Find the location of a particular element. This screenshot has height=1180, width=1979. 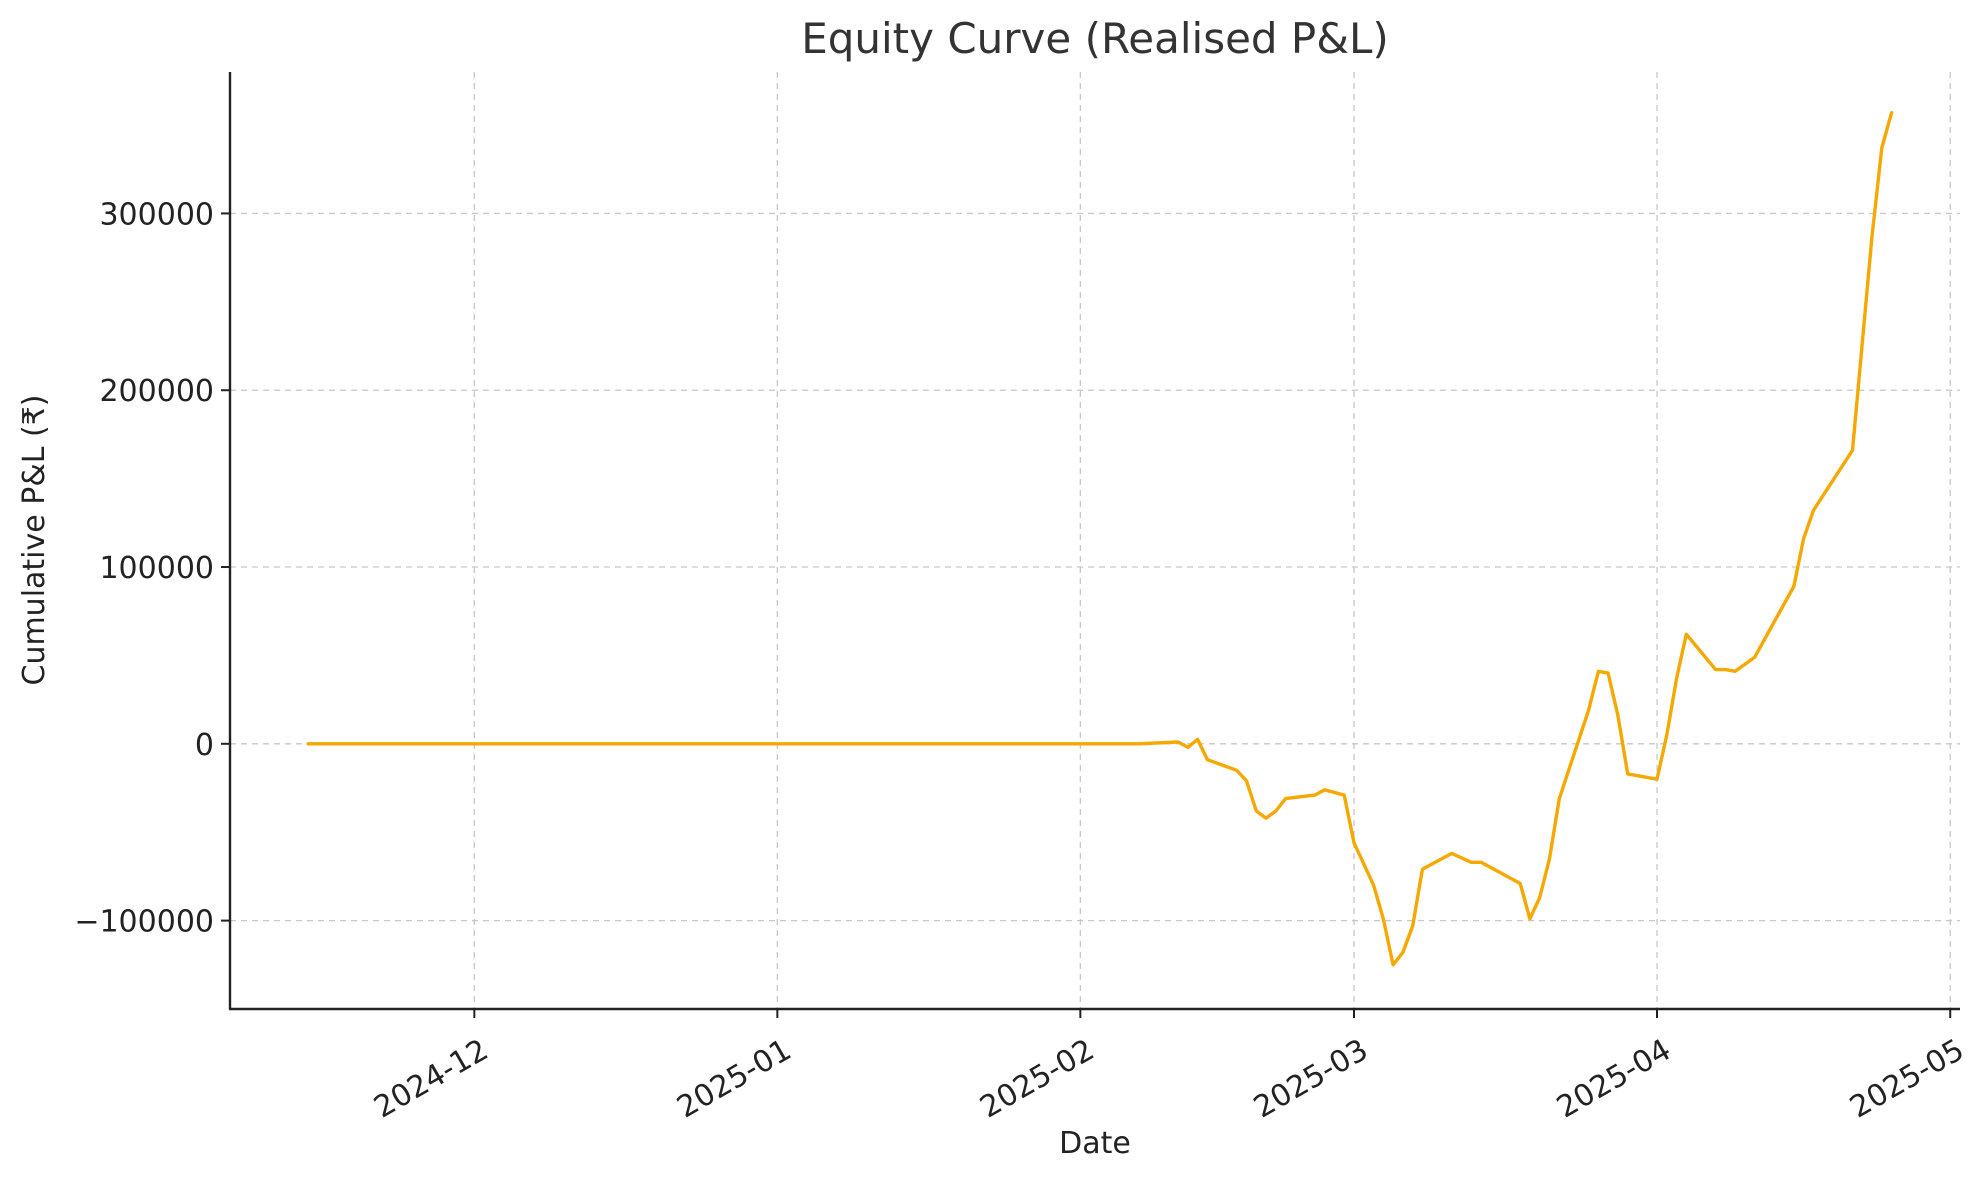

y-axis-ticks: −100000 0 100000 200000 300000 is located at coordinates (152, 568).